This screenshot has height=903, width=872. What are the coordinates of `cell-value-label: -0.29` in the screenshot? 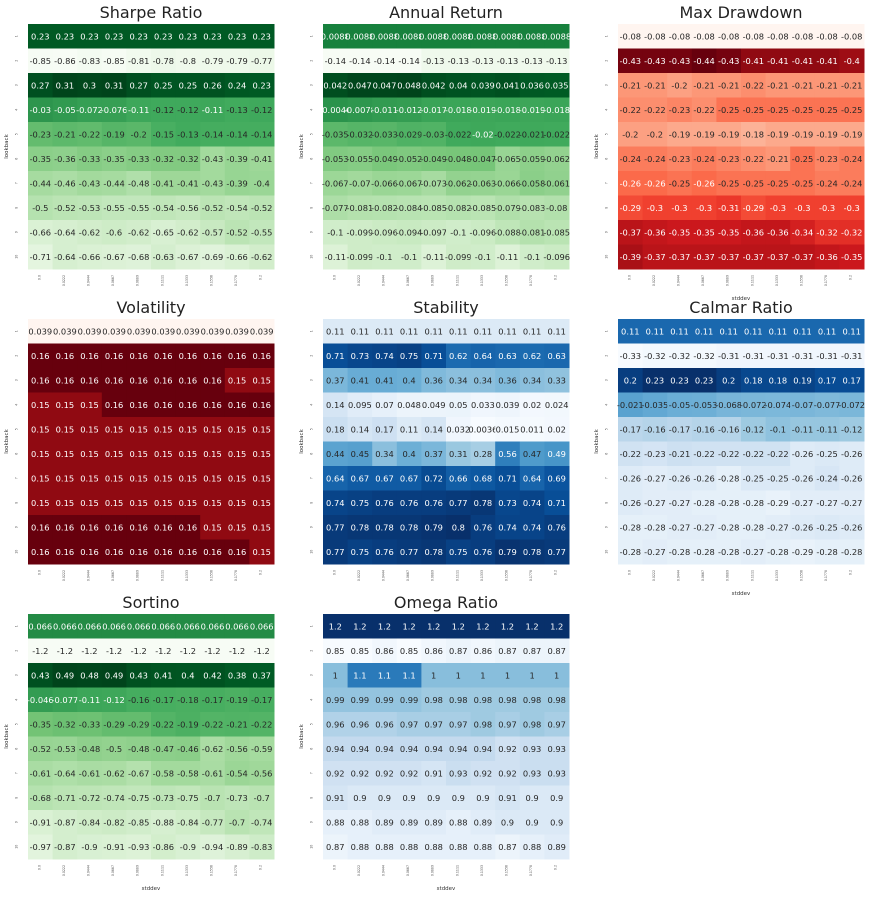 It's located at (138, 724).